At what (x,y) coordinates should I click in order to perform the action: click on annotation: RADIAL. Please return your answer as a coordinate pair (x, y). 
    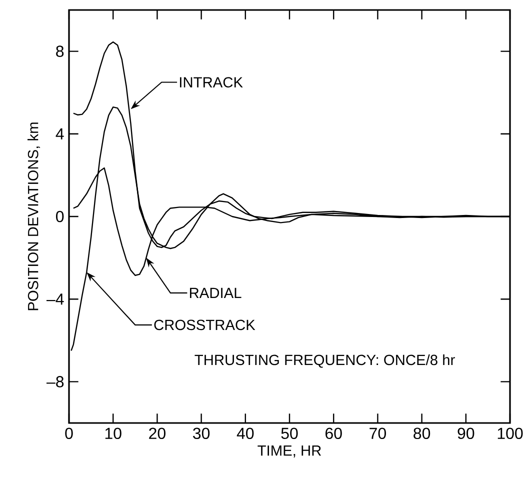
    Looking at the image, I should click on (216, 293).